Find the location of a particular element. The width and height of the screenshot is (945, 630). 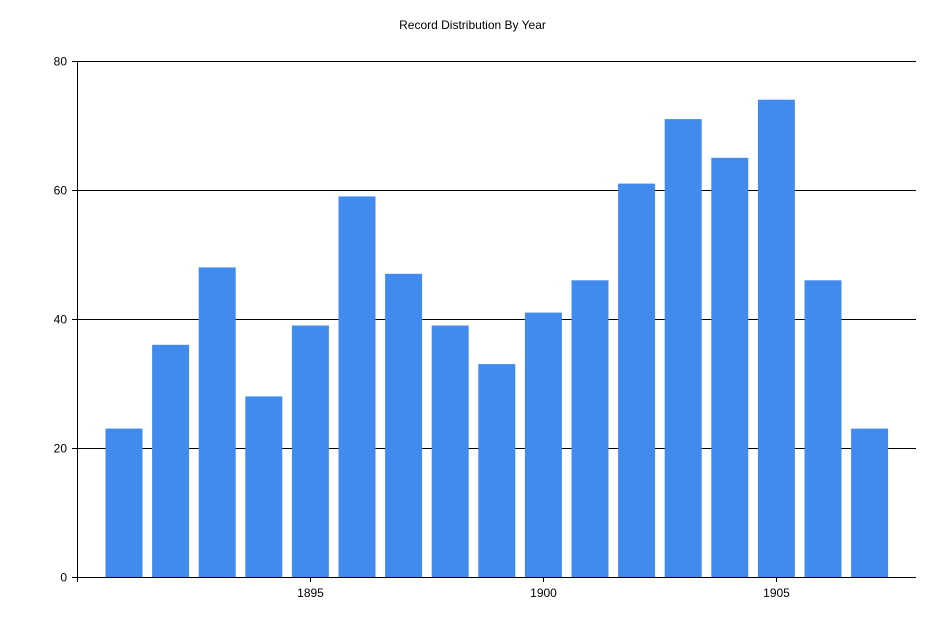

chart-title: Record Distribution By Year is located at coordinates (472, 25).